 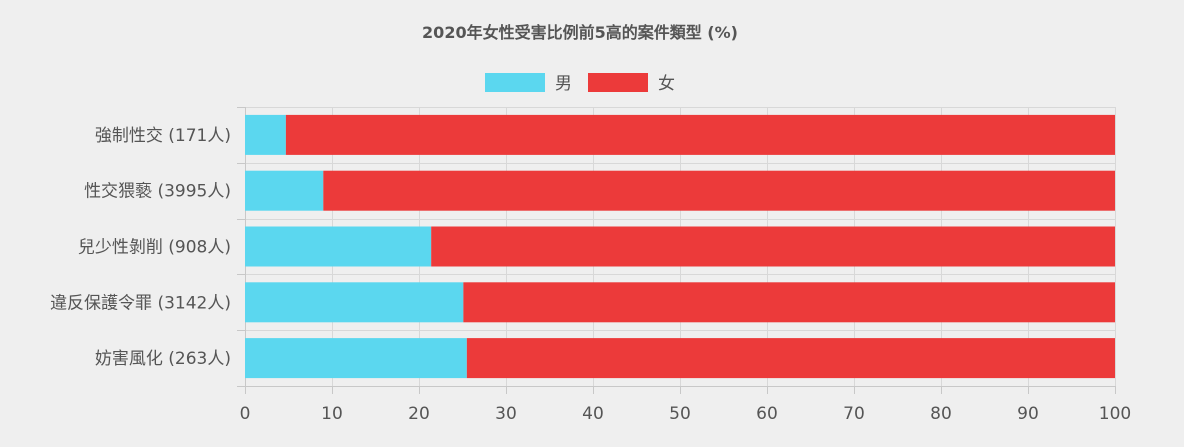 What do you see at coordinates (163, 136) in the screenshot?
I see `category-label-0: 強制性交 (171人)` at bounding box center [163, 136].